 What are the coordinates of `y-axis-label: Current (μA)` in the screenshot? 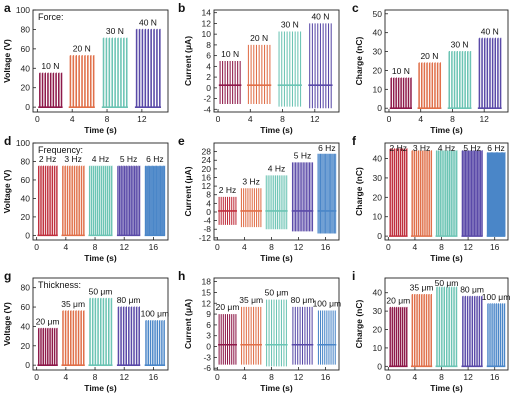 It's located at (188, 324).